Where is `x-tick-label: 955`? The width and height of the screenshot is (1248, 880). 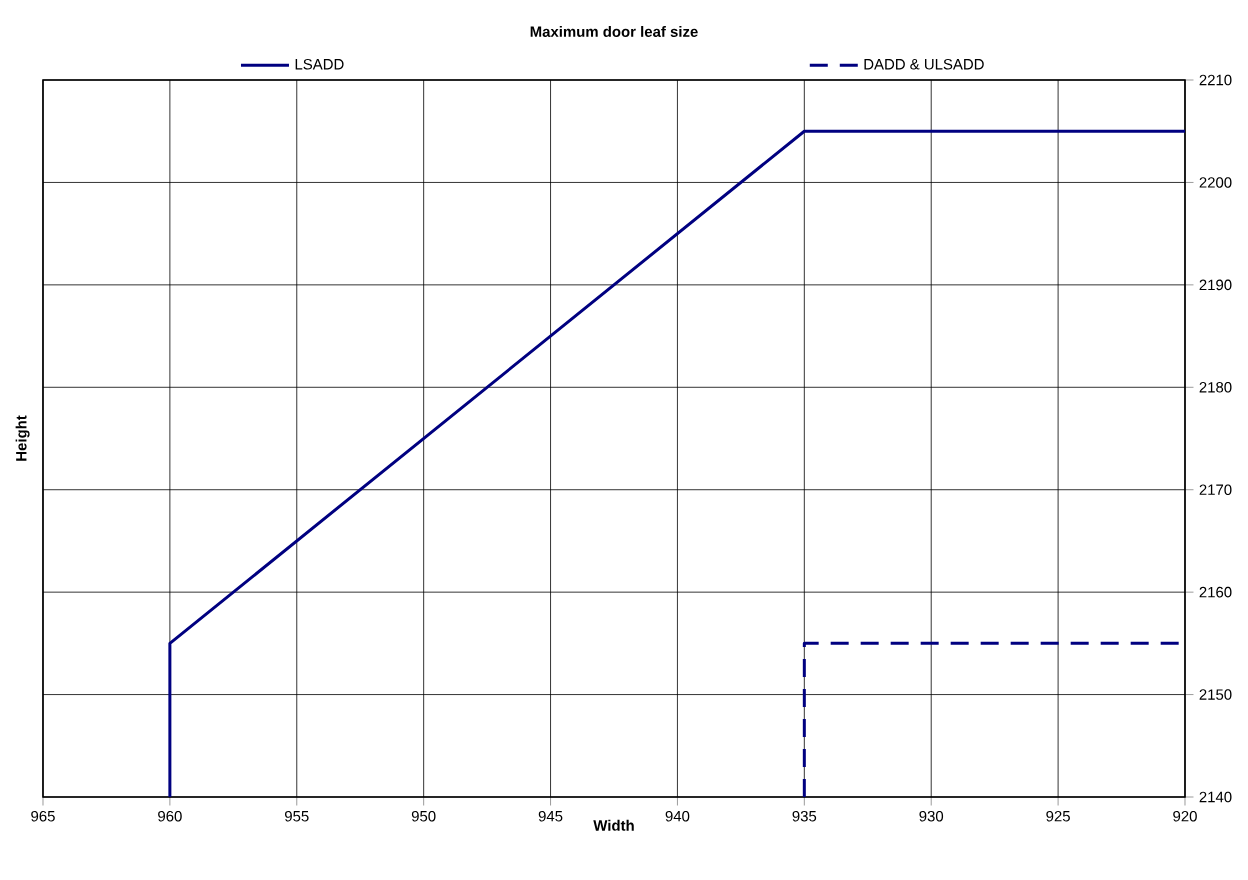
x-tick-label: 955 is located at coordinates (296, 816).